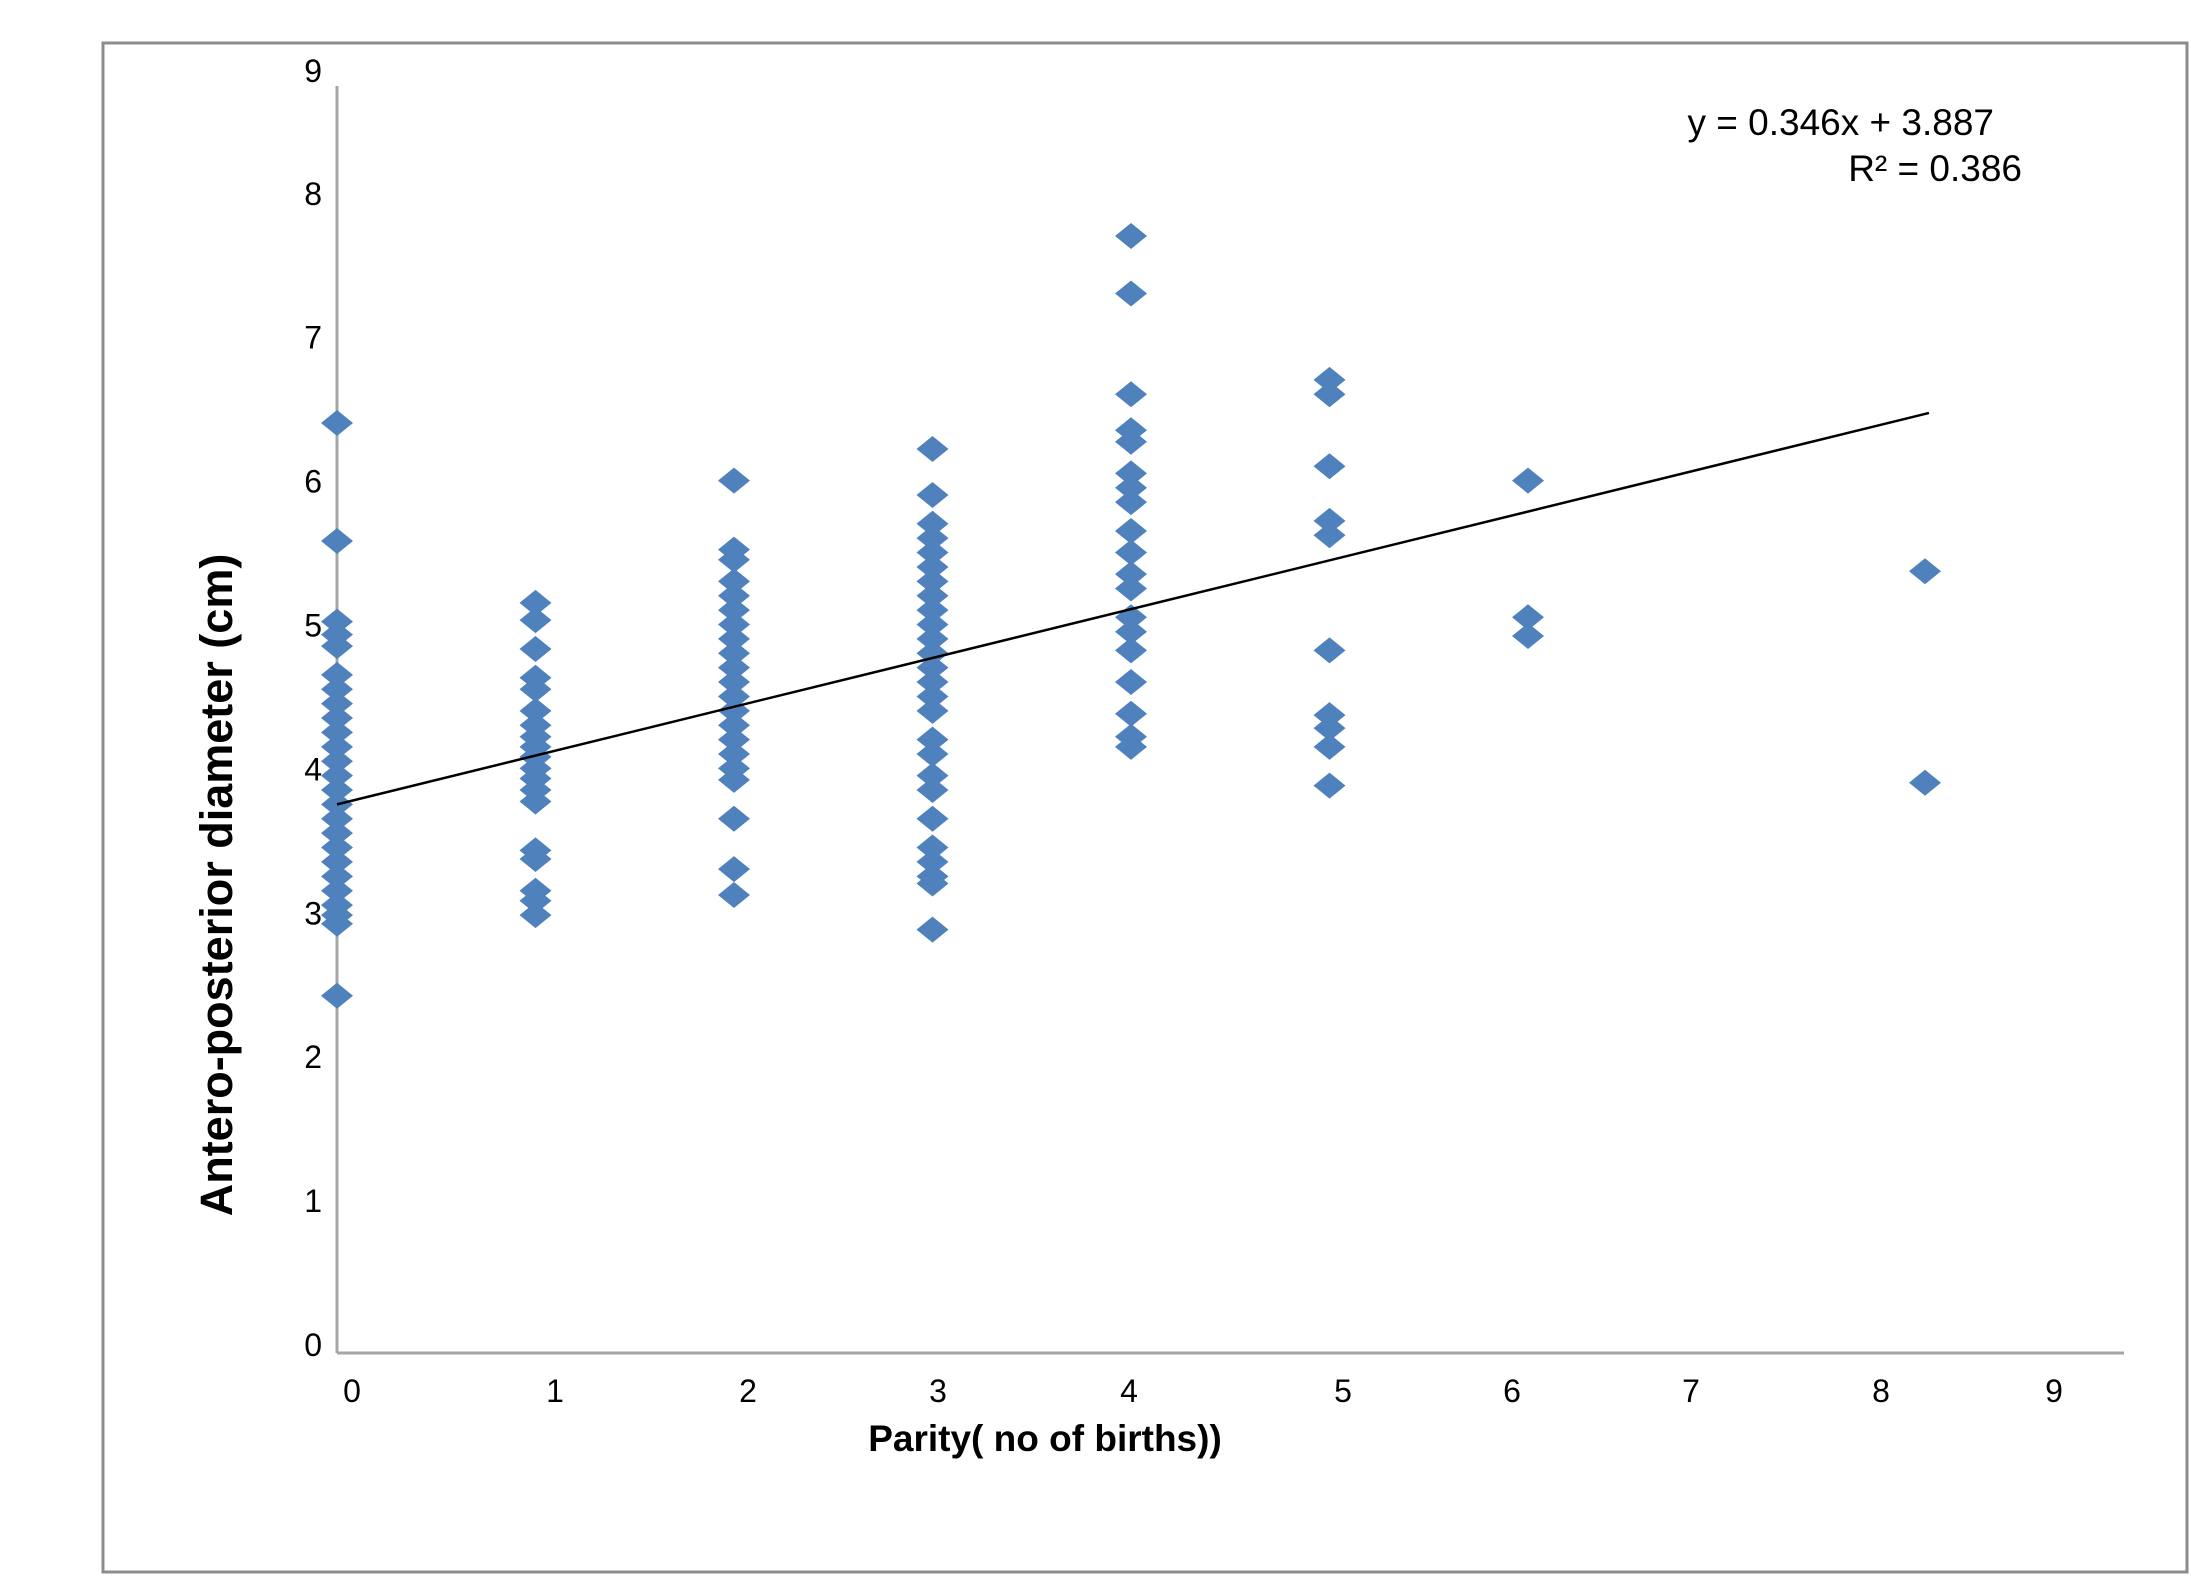 The width and height of the screenshot is (2191, 1577). Describe the element at coordinates (555, 1391) in the screenshot. I see `x-tick-label: 1` at that location.